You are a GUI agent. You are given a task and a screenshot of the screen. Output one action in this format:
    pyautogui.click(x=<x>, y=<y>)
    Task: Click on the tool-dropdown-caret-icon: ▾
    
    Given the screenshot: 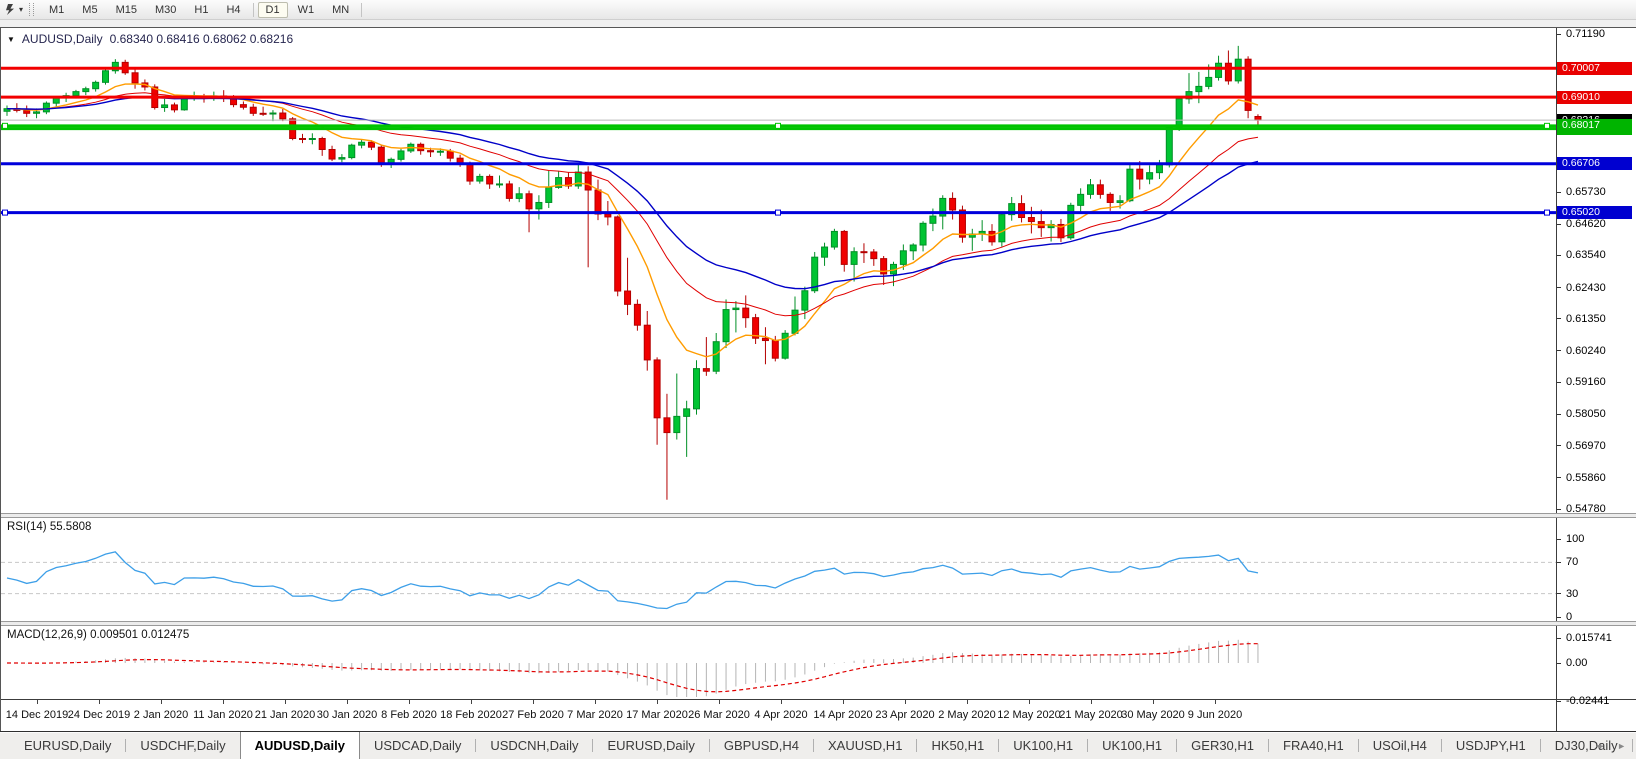 What is the action you would take?
    pyautogui.click(x=21, y=9)
    